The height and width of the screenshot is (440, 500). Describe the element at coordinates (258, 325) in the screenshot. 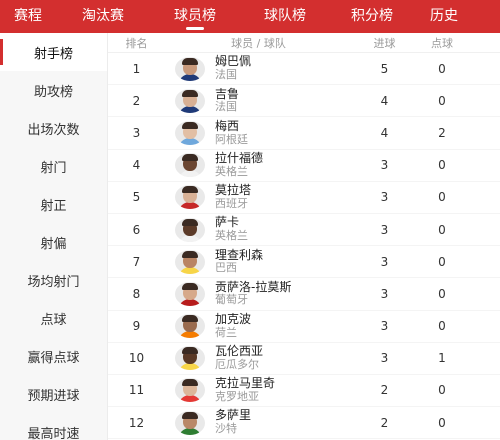

I see `player-cell: 加克波 荷兰` at that location.